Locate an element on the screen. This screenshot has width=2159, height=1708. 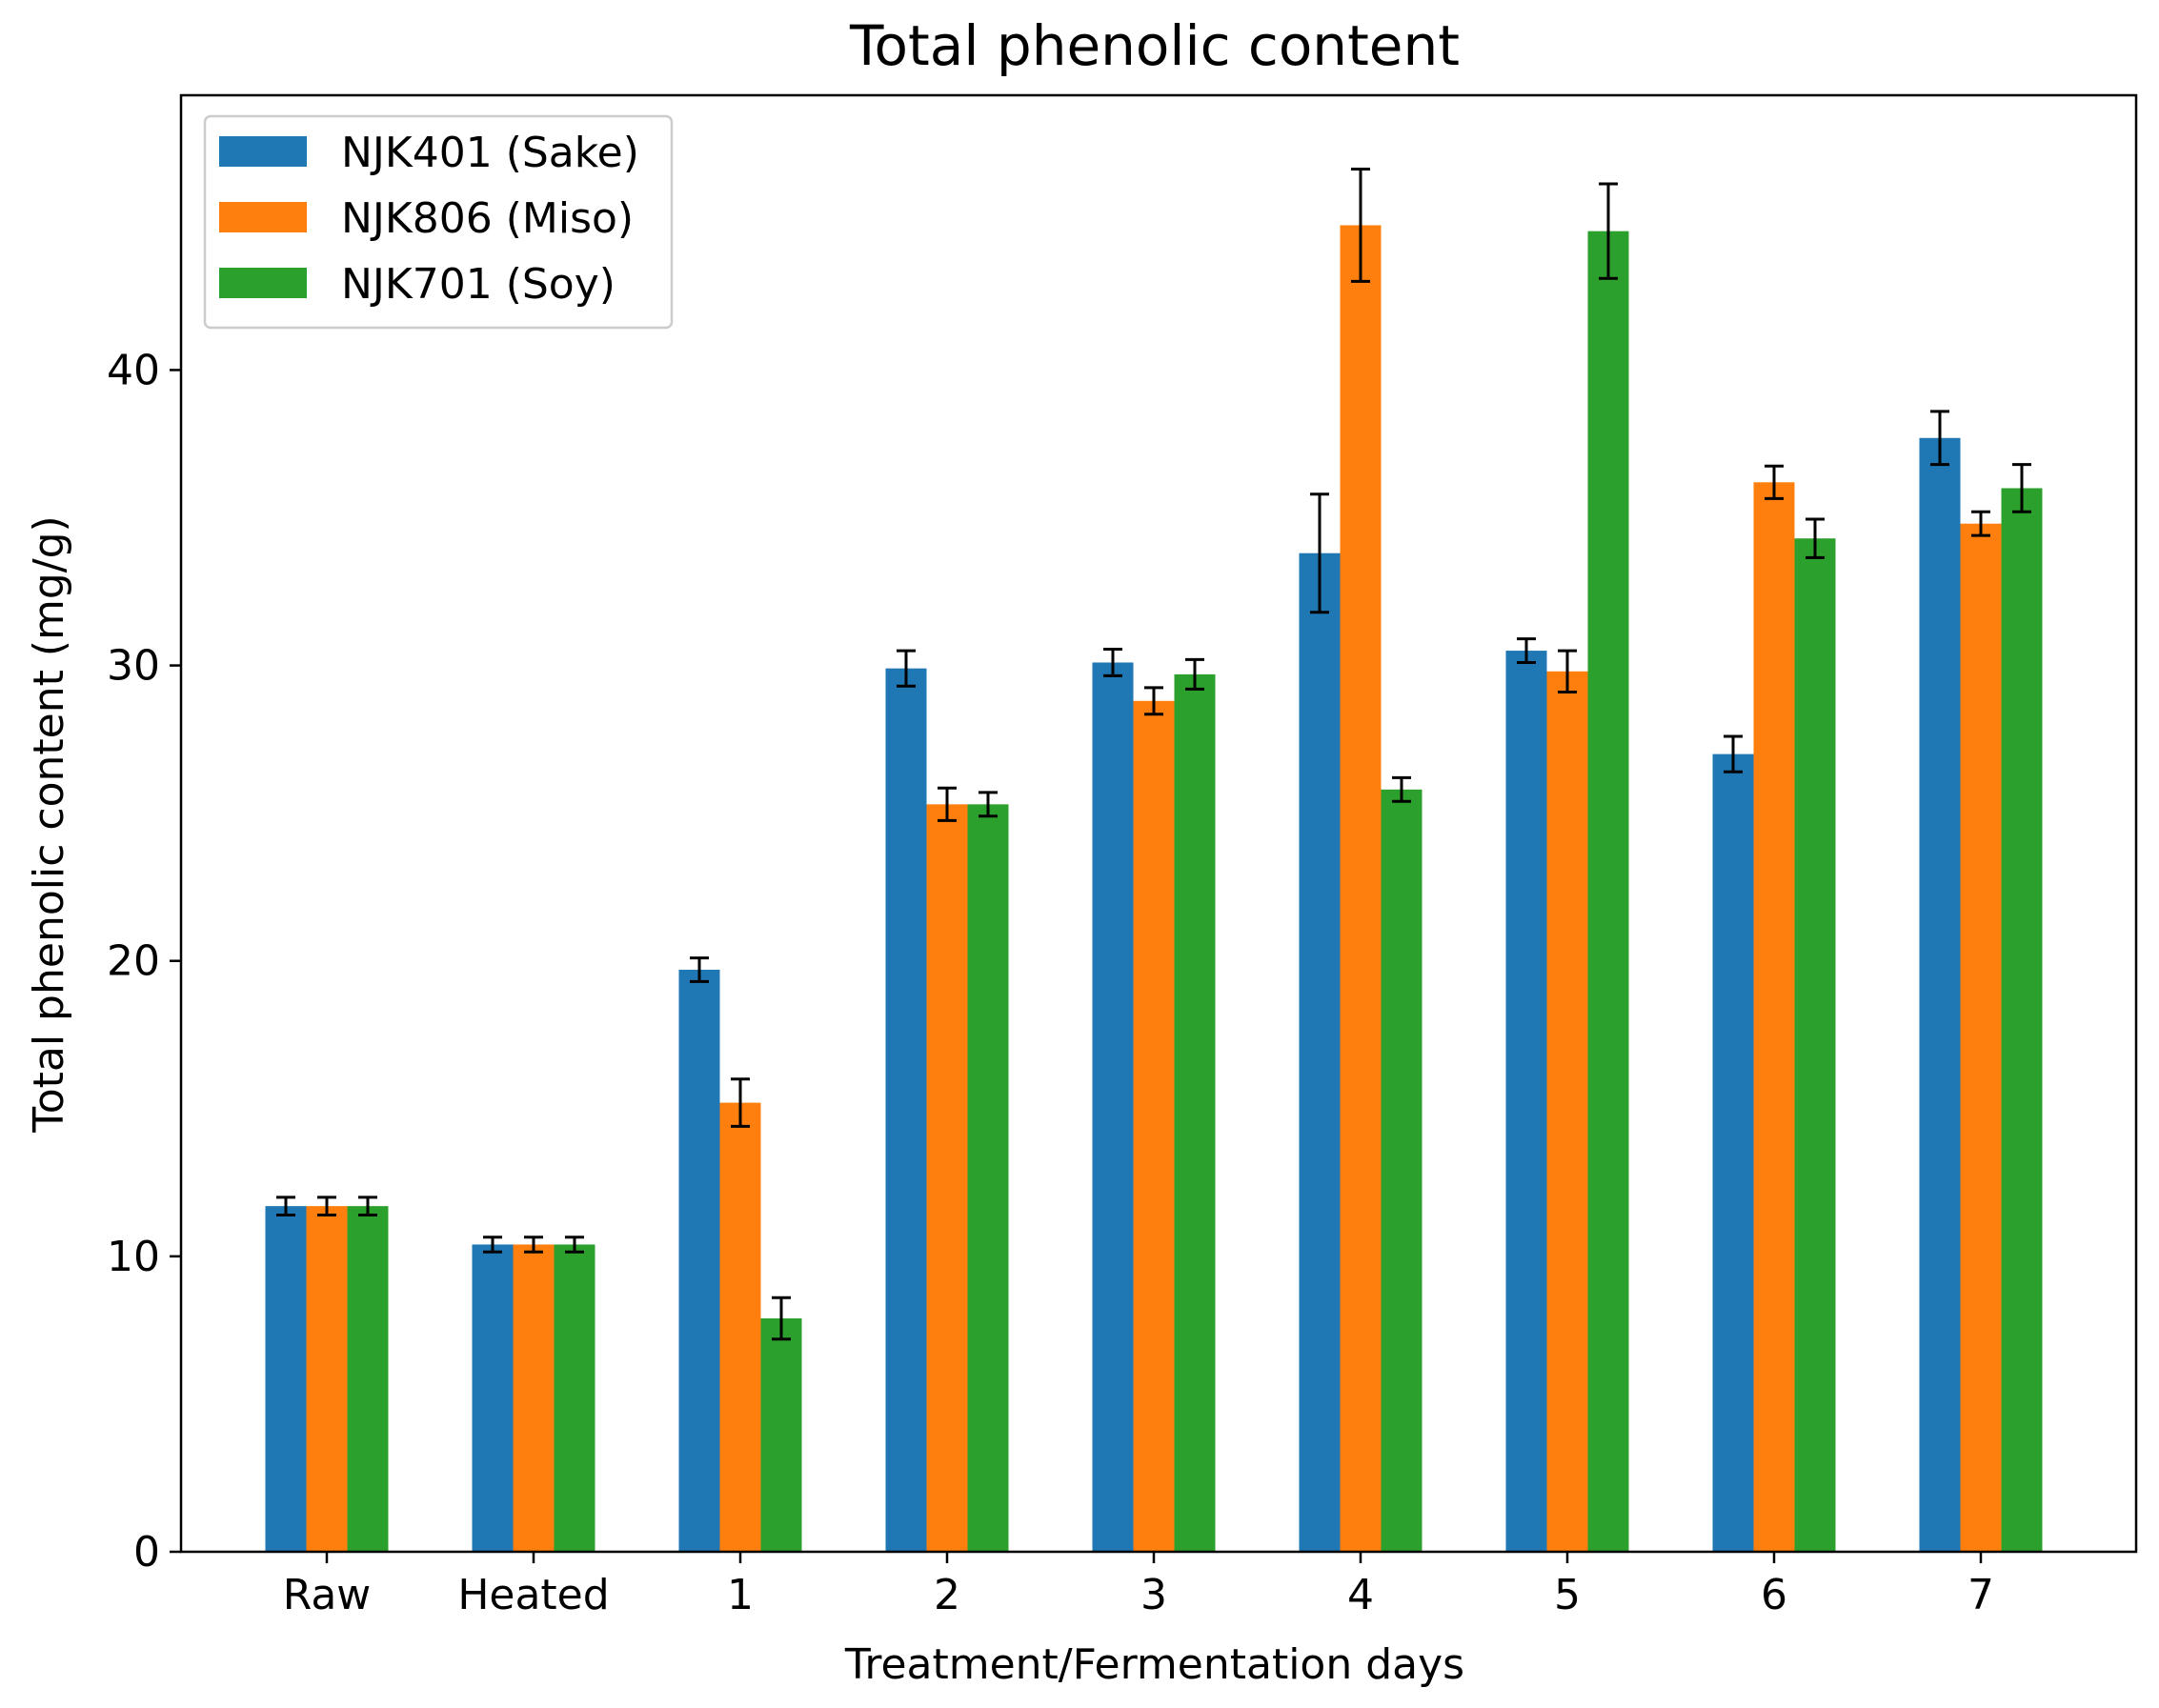
x-tick-label: Raw is located at coordinates (328, 1595).